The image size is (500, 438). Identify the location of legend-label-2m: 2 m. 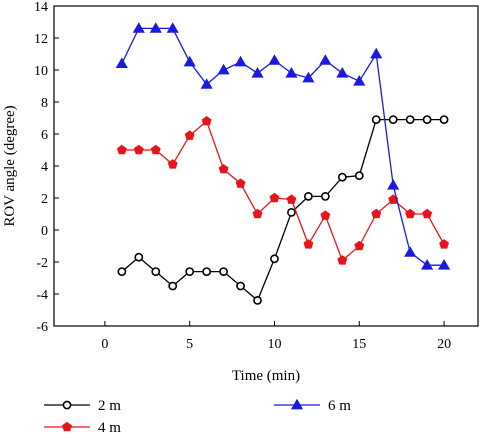
(109, 406).